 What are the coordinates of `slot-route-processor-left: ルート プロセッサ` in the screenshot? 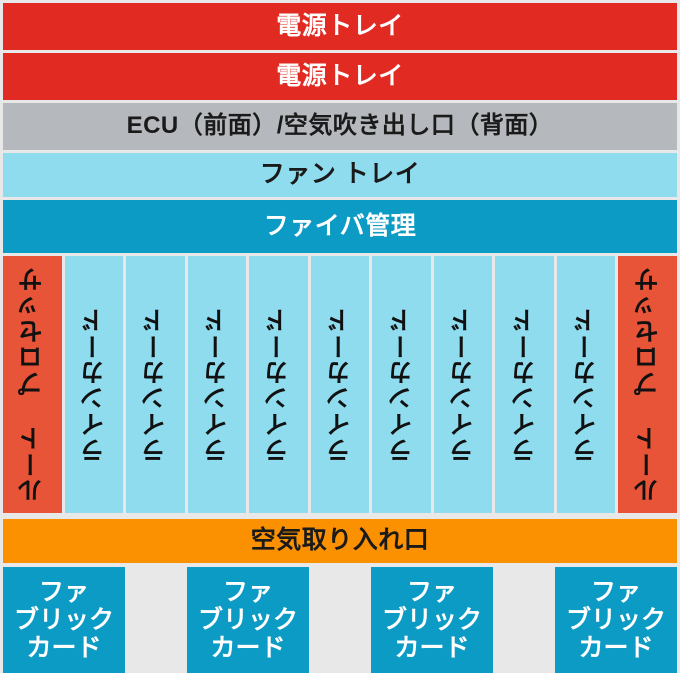 It's located at (32, 384).